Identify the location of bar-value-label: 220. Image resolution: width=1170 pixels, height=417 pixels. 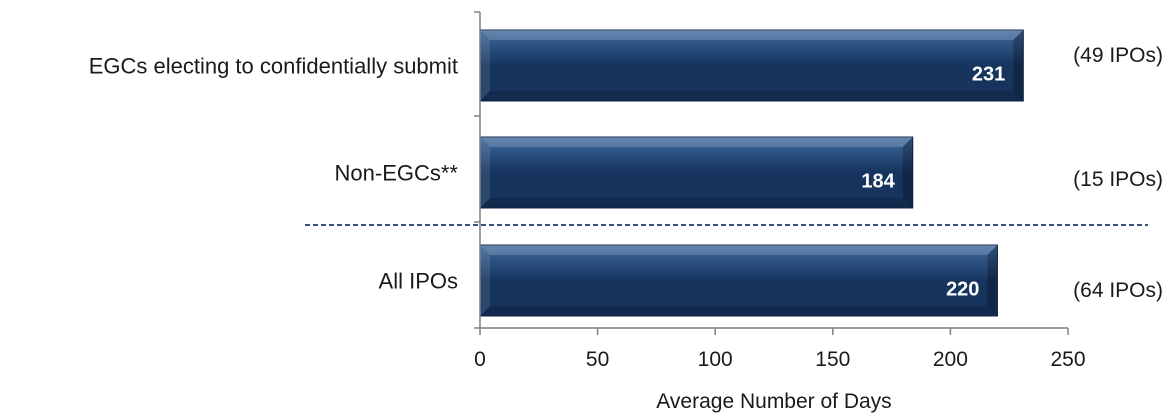
(962, 290).